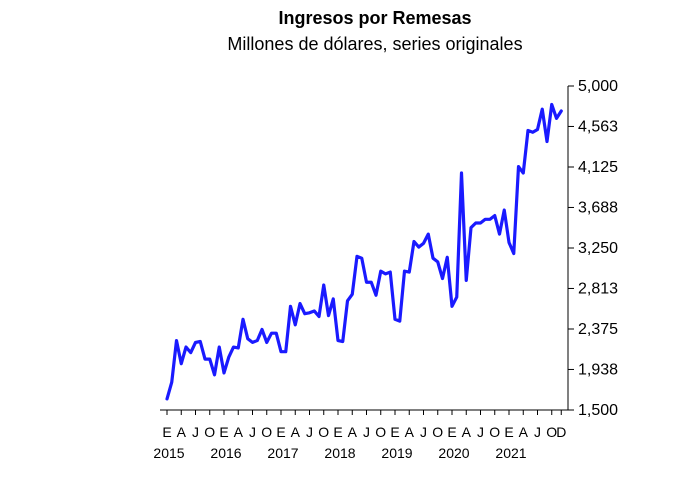 The image size is (700, 486). Describe the element at coordinates (339, 453) in the screenshot. I see `x-year-label: 2018` at that location.